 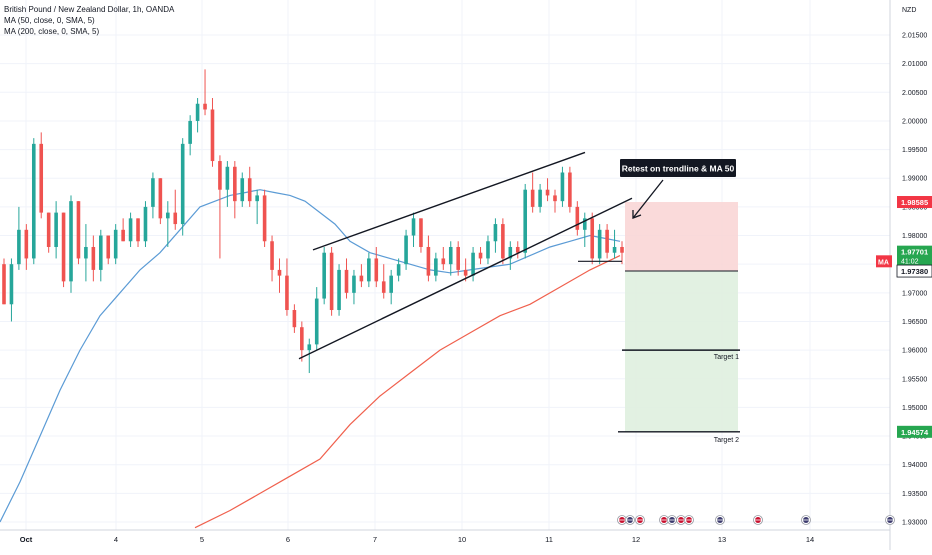 What do you see at coordinates (756, 520) in the screenshot?
I see `event-icons` at bounding box center [756, 520].